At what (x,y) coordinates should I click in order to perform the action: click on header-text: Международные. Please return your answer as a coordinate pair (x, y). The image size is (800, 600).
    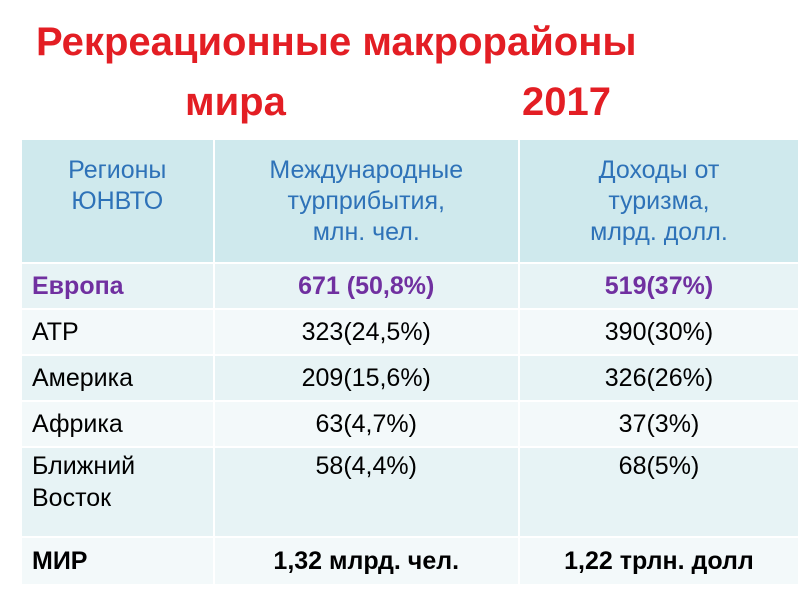
    Looking at the image, I should click on (366, 169).